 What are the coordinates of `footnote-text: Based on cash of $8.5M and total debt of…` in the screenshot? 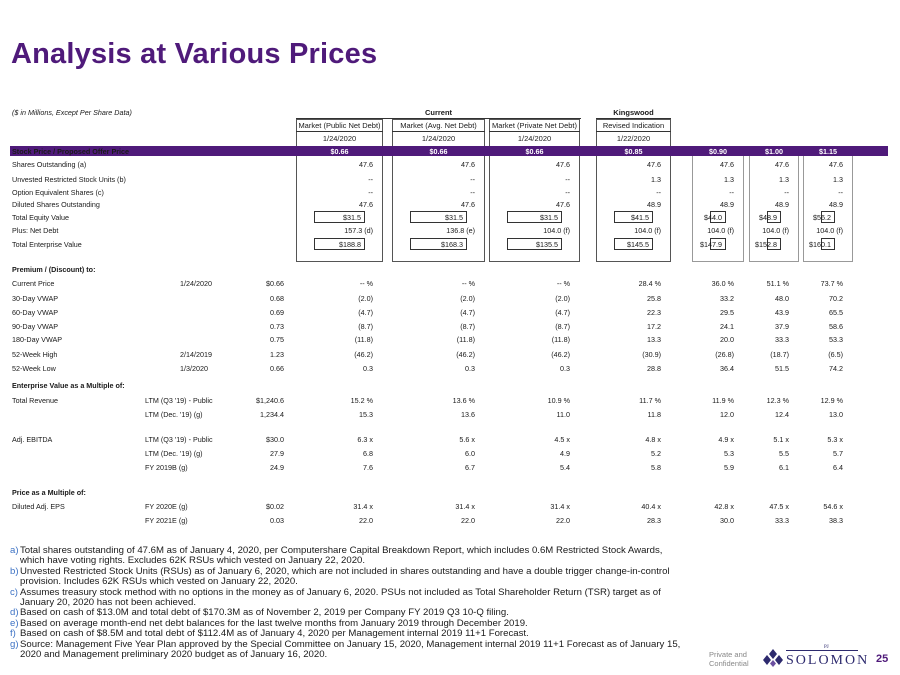 It's located at (274, 634).